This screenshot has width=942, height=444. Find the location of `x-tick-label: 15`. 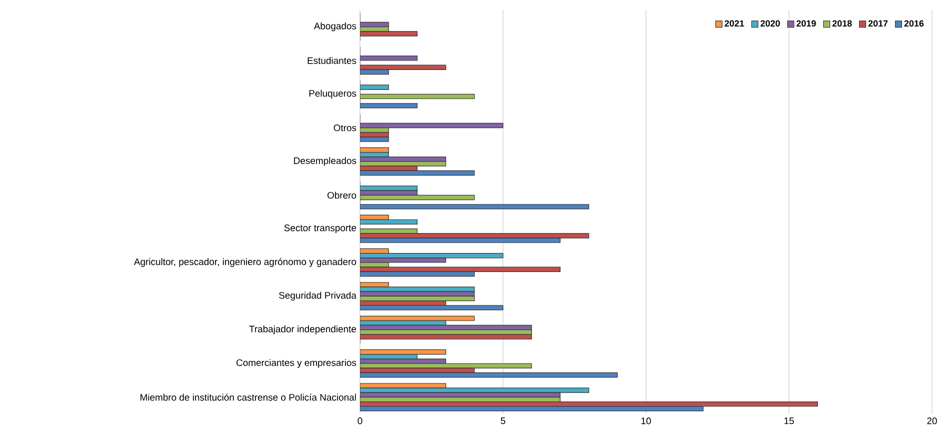

x-tick-label: 15 is located at coordinates (789, 421).